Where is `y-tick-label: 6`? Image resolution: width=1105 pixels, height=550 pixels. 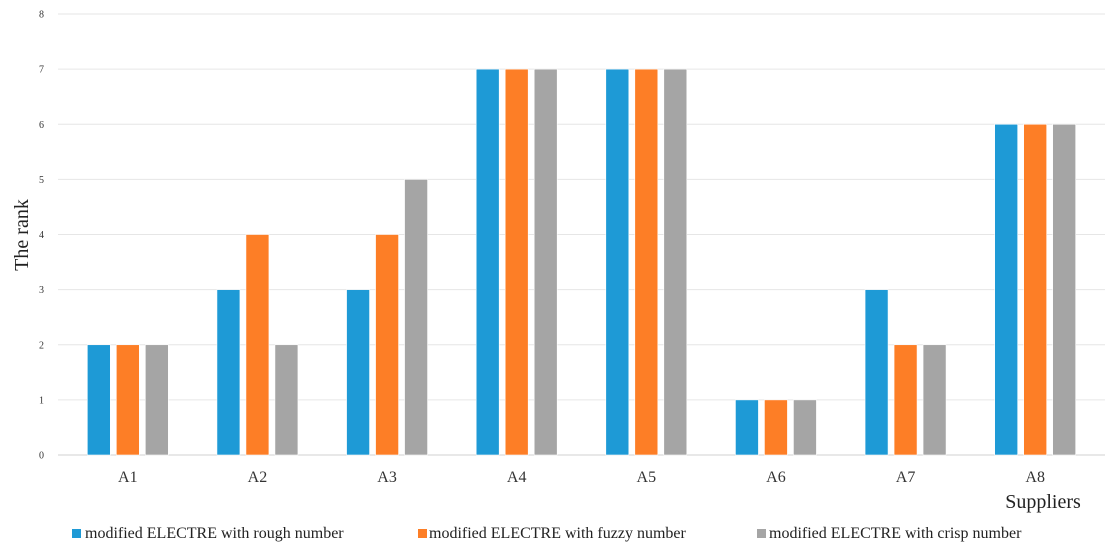
y-tick-label: 6 is located at coordinates (41, 125).